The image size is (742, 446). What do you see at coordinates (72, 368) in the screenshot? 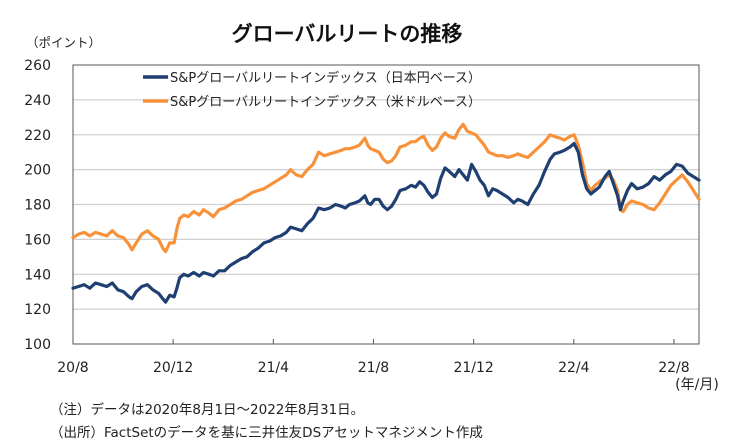
I see `x-tick-label: 20/8` at bounding box center [72, 368].